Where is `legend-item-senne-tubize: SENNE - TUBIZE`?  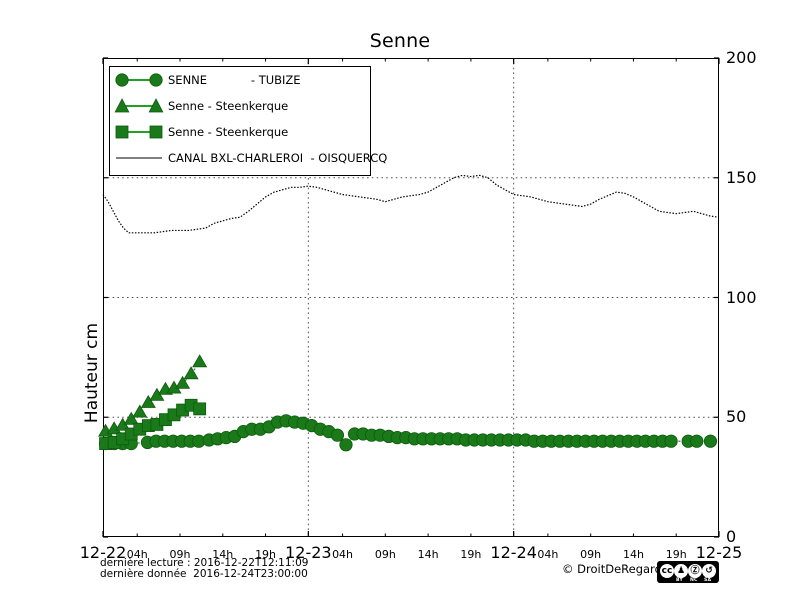 legend-item-senne-tubize: SENNE - TUBIZE is located at coordinates (240, 80).